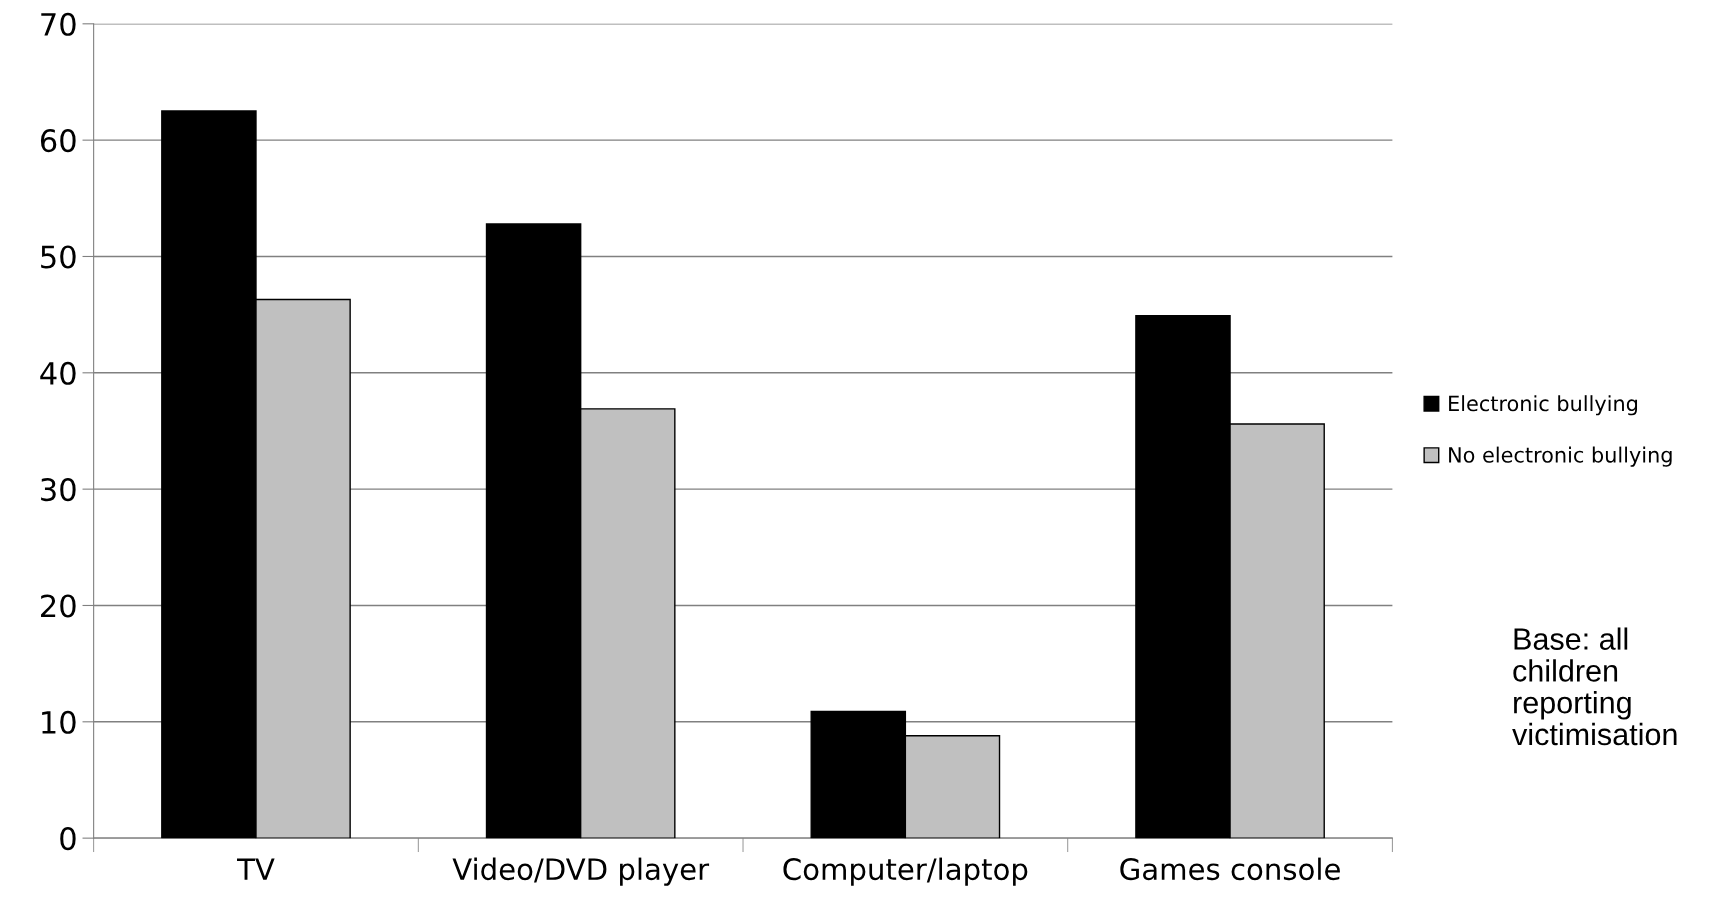 Image resolution: width=1734 pixels, height=916 pixels. Describe the element at coordinates (581, 871) in the screenshot. I see `x-tick-label: Video/DVD player` at that location.